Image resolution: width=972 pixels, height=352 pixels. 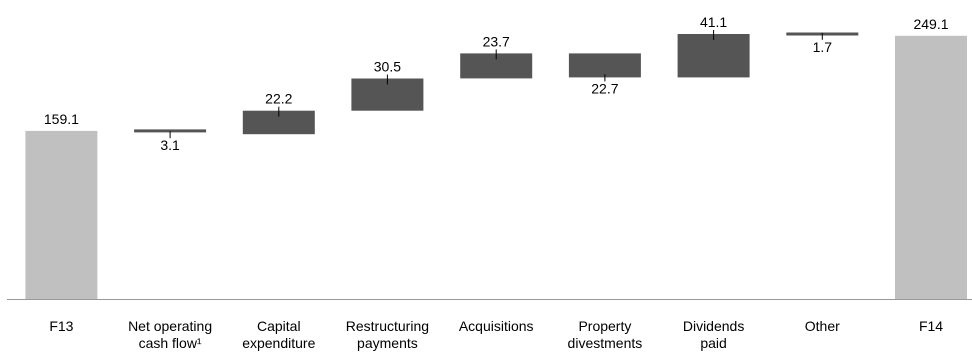 What do you see at coordinates (496, 41) in the screenshot?
I see `data-label-4: 23.7` at bounding box center [496, 41].